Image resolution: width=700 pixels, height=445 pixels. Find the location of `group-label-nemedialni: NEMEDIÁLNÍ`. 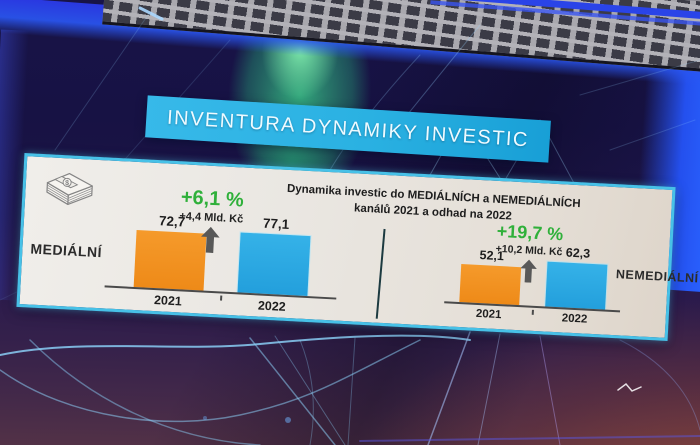

group-label-nemedialni: NEMEDIÁLNÍ is located at coordinates (657, 276).